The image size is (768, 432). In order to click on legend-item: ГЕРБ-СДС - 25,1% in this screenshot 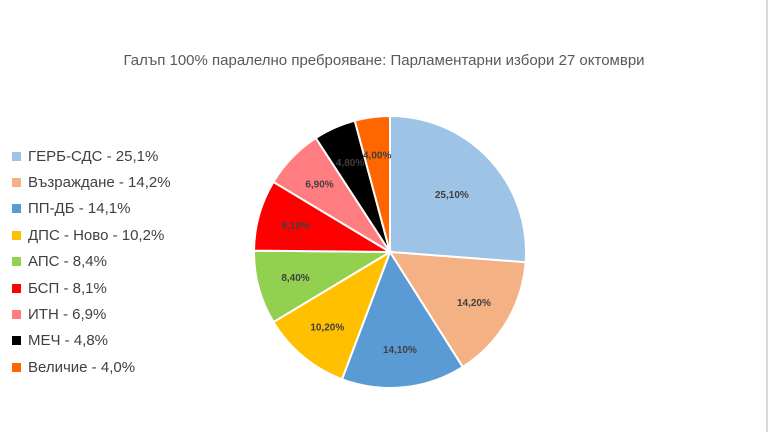, I will do `click(91, 156)`.